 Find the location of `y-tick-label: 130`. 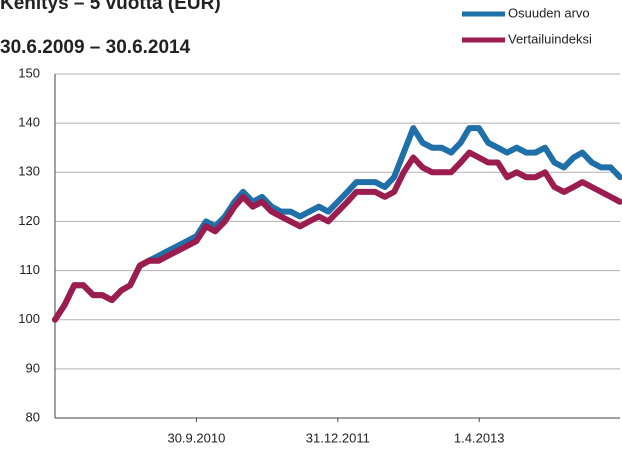

y-tick-label: 130 is located at coordinates (29, 171).